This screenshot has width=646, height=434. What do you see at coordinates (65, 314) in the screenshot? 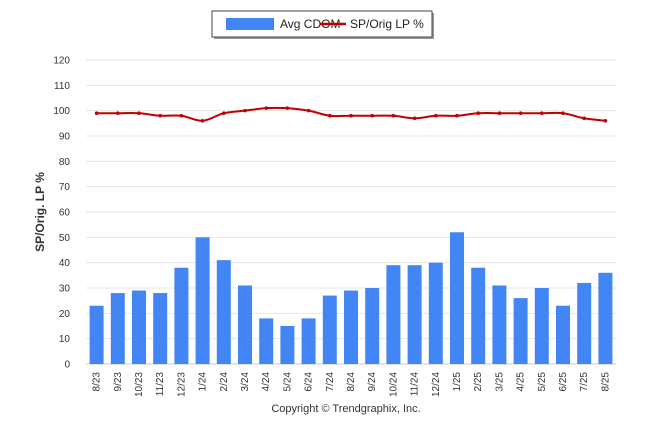
I see `y-tick-label: 20` at bounding box center [65, 314].